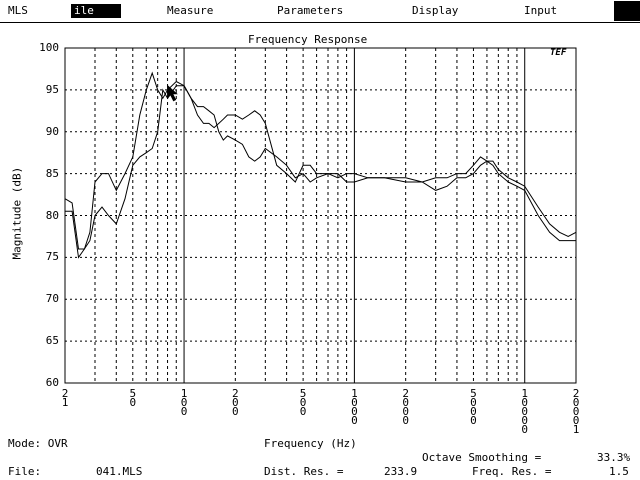 The image size is (640, 480). Describe the element at coordinates (184, 402) in the screenshot. I see `x-tick-label: 1 0 0` at that location.